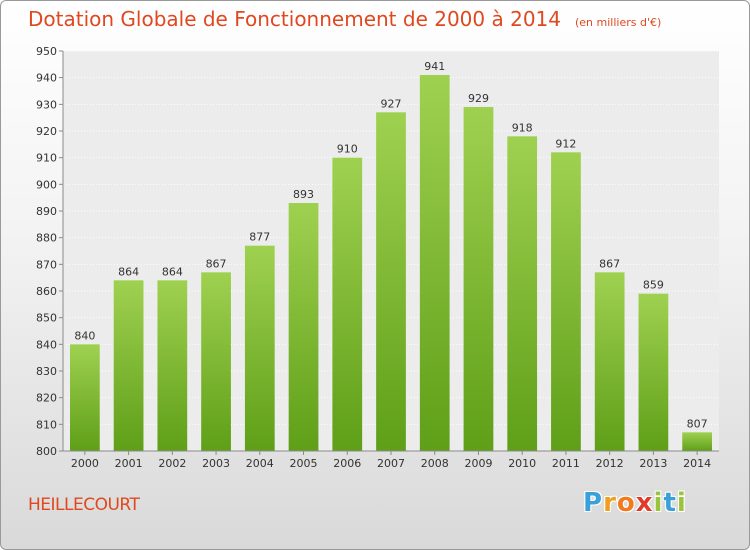 The image size is (750, 550). Describe the element at coordinates (46, 264) in the screenshot. I see `y-tick-label: 870` at that location.